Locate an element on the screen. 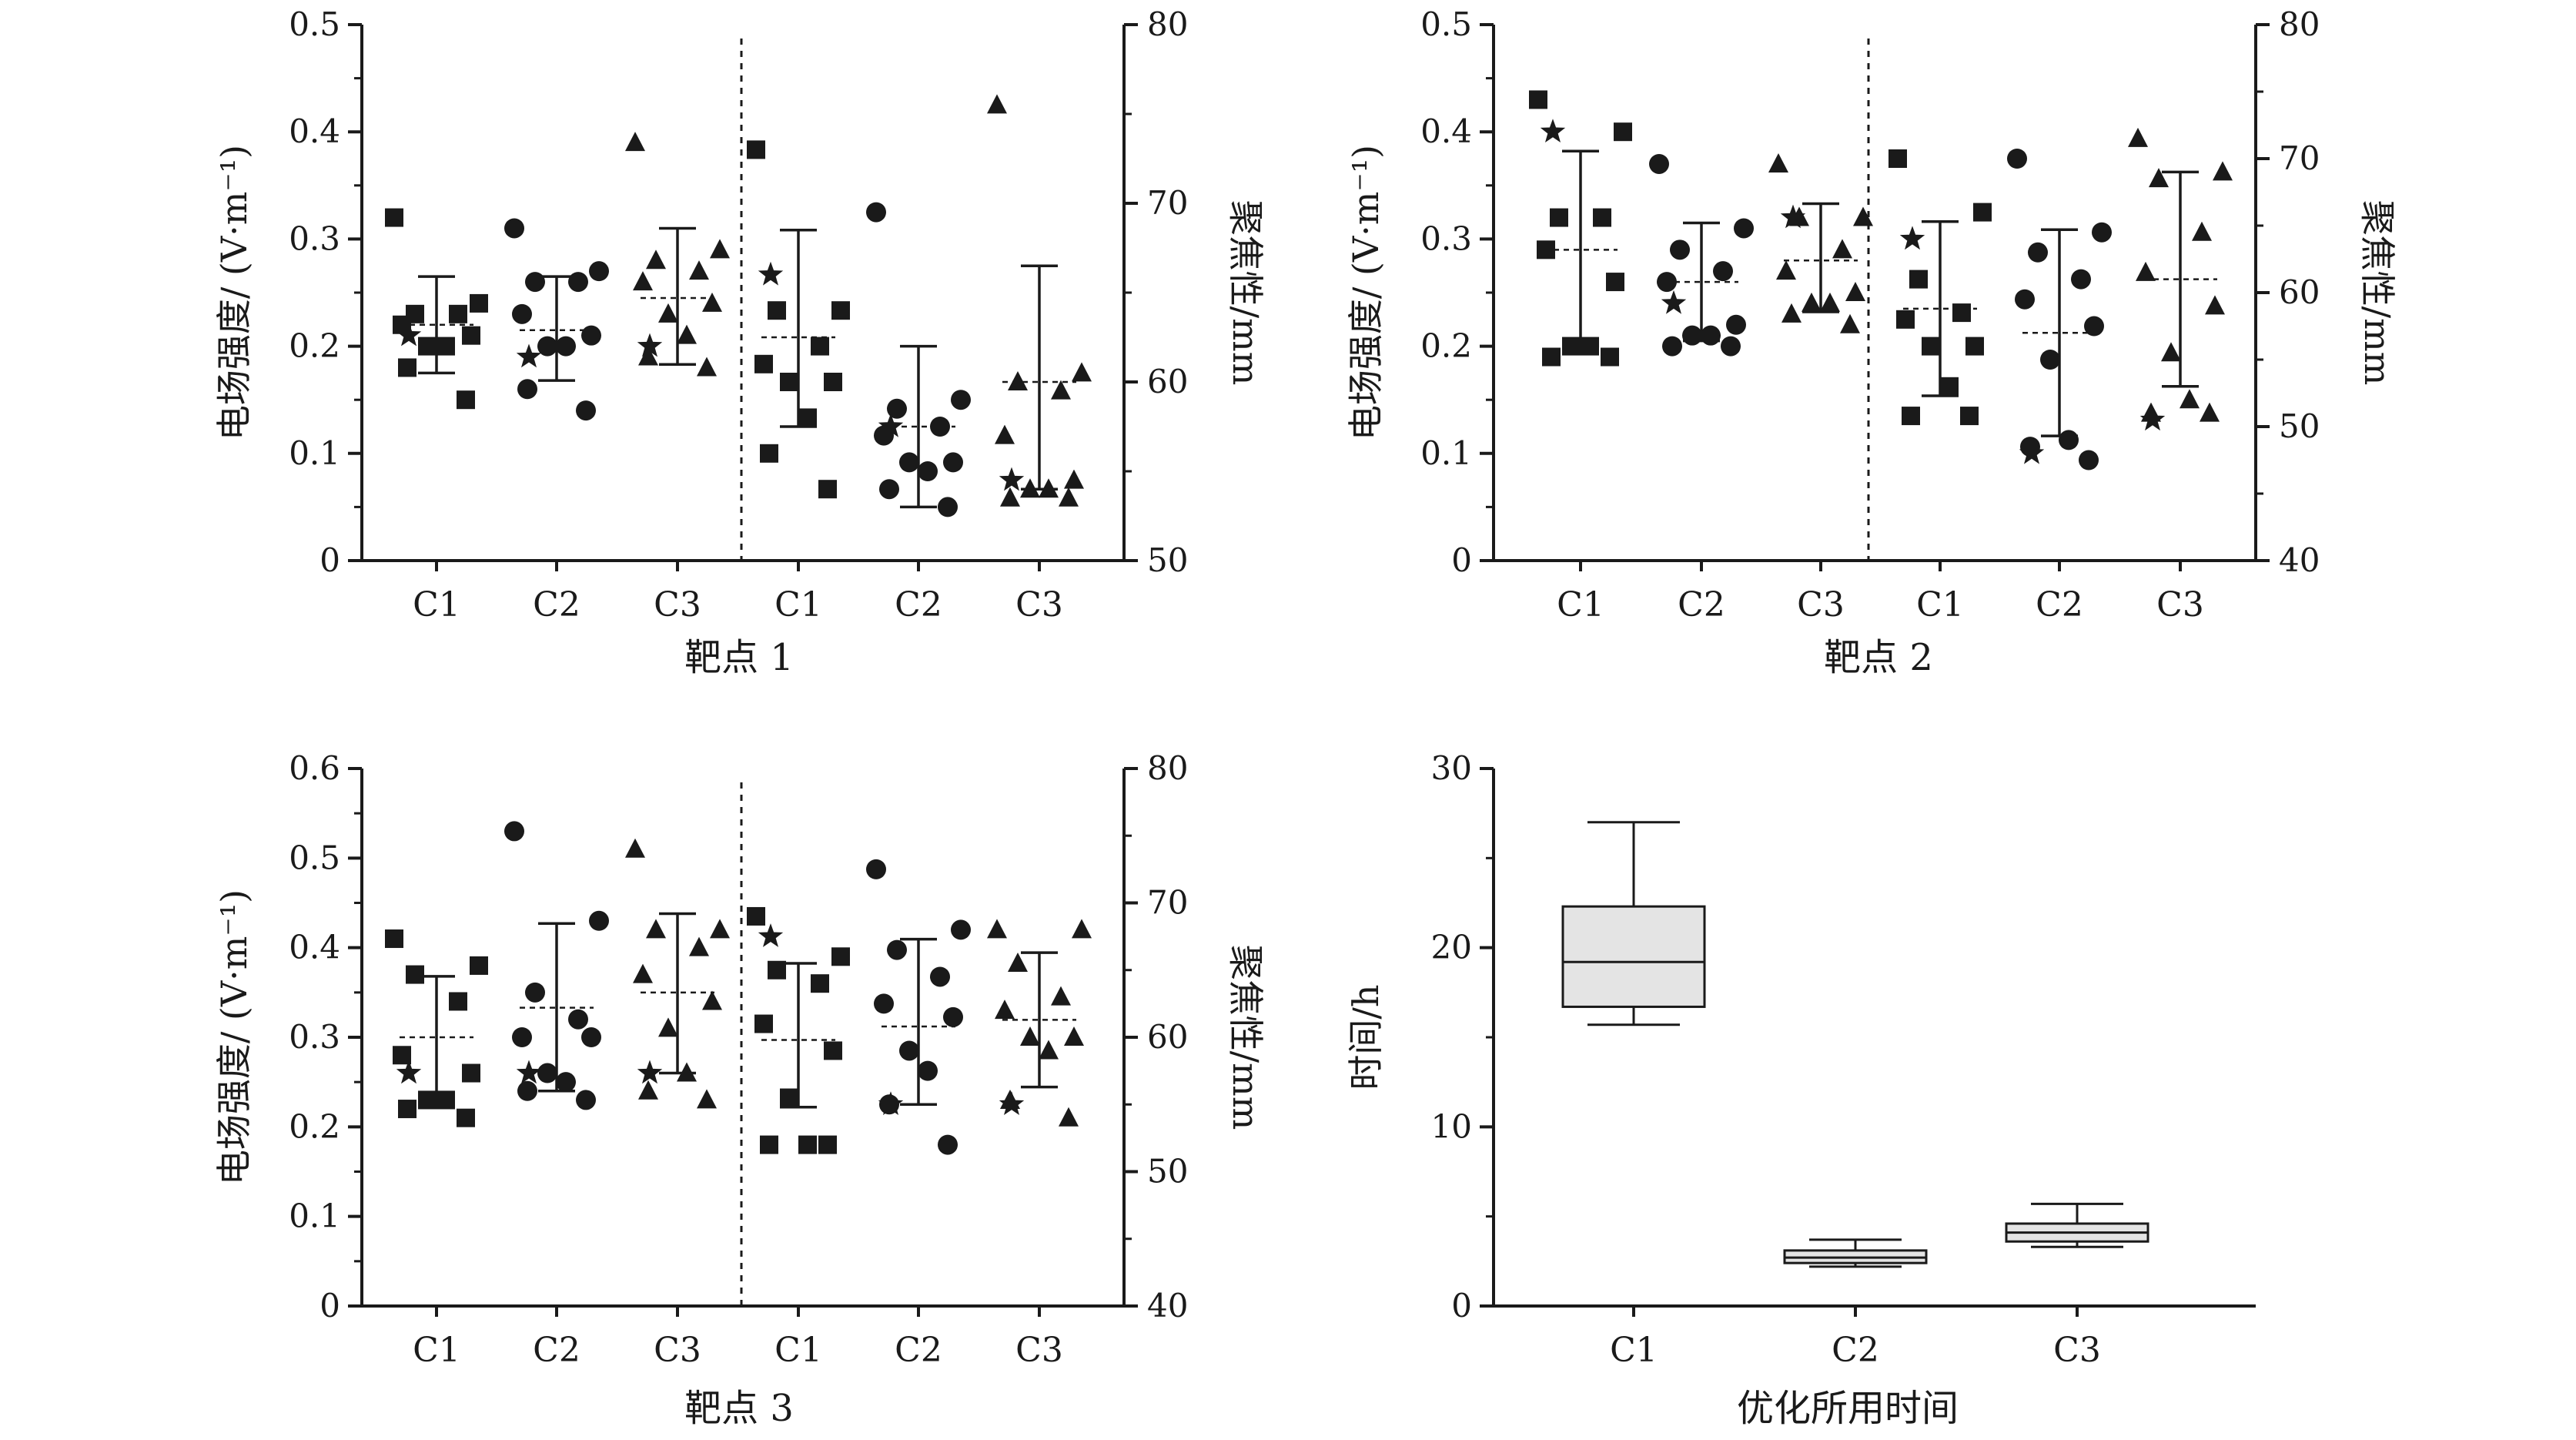 Image resolution: width=2576 pixels, height=1440 pixels. left-tick-label: 0 is located at coordinates (330, 560).